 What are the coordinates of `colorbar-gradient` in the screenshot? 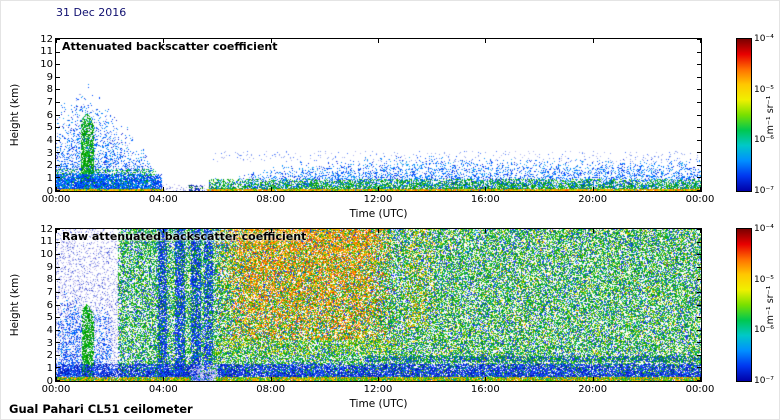 It's located at (744, 305).